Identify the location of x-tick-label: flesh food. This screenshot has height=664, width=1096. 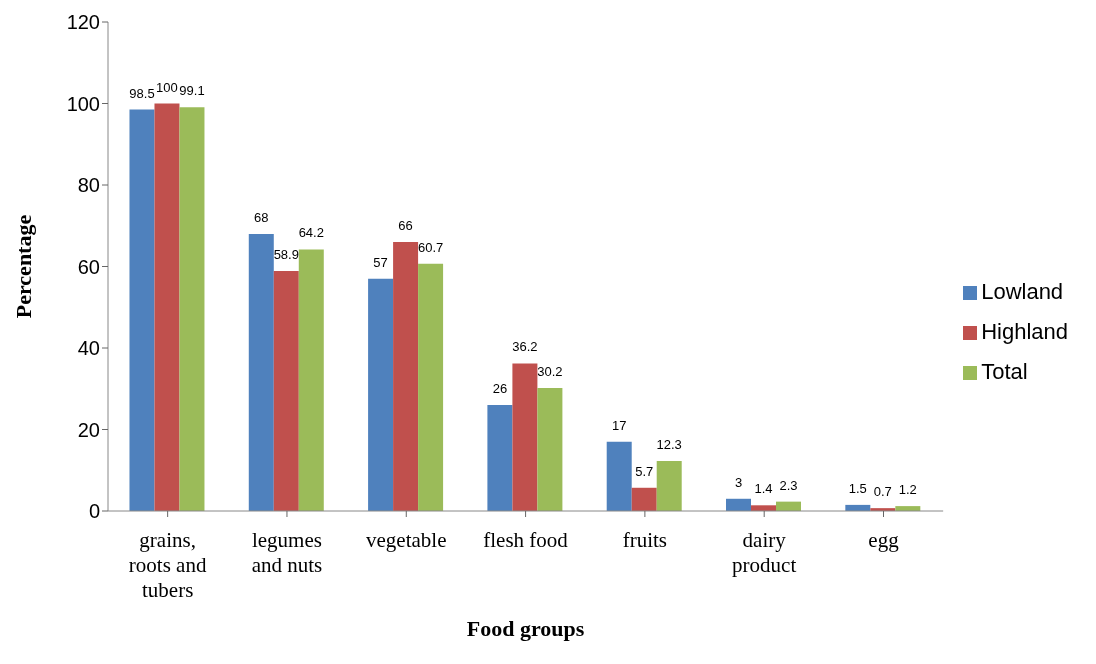
(526, 540).